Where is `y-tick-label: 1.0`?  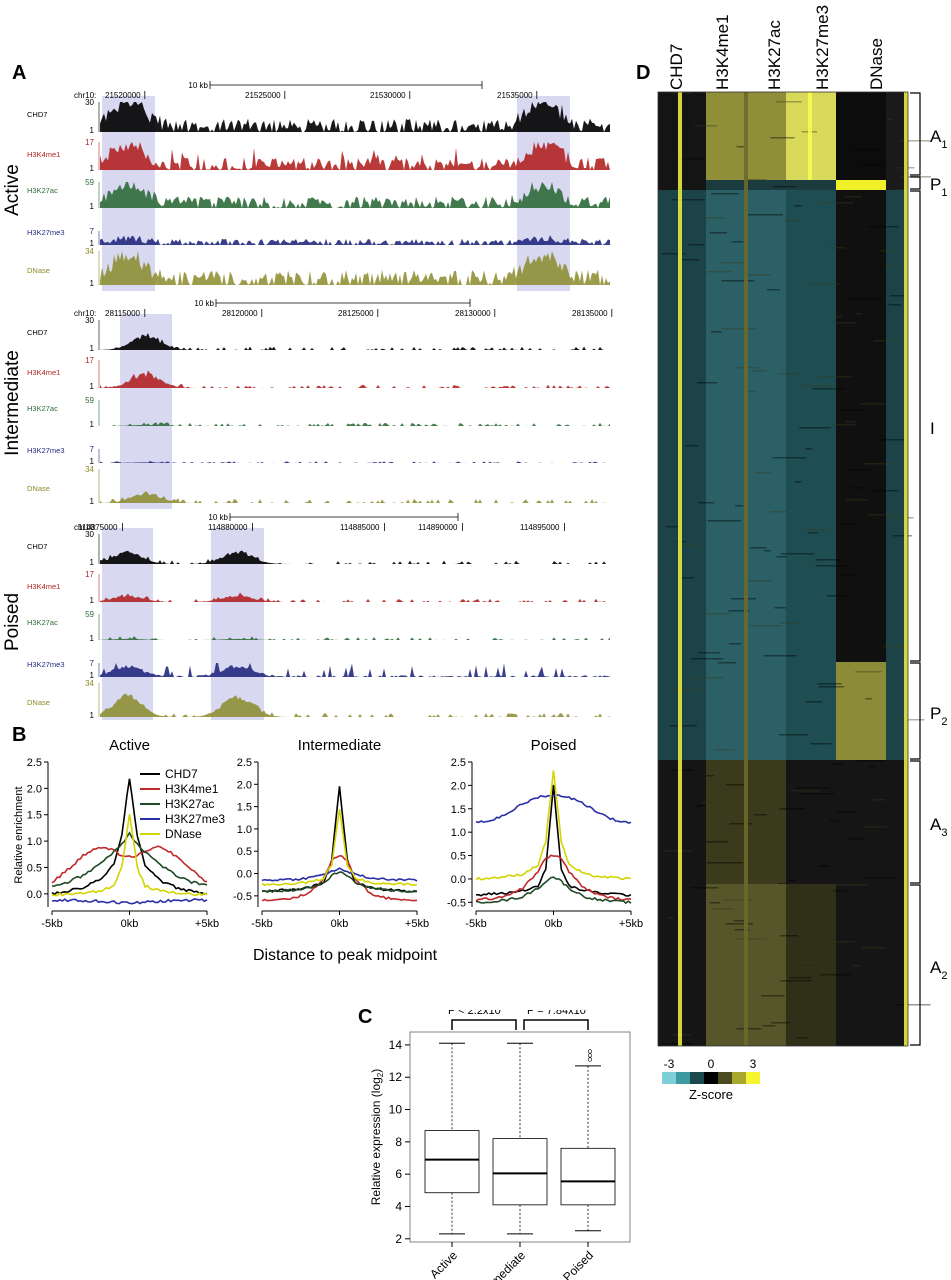
y-tick-label: 1.0 is located at coordinates (244, 830).